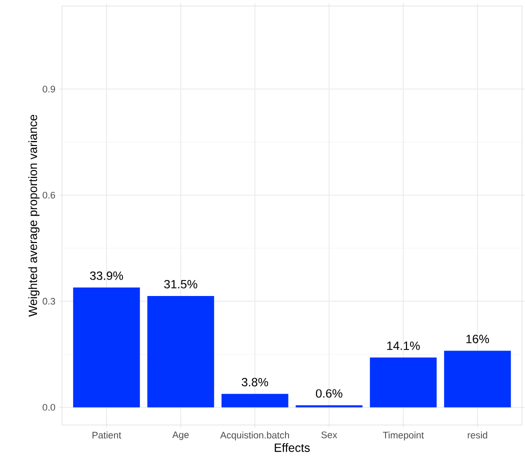 This screenshot has width=525, height=468. What do you see at coordinates (180, 436) in the screenshot?
I see `x-tick-label: Age` at bounding box center [180, 436].